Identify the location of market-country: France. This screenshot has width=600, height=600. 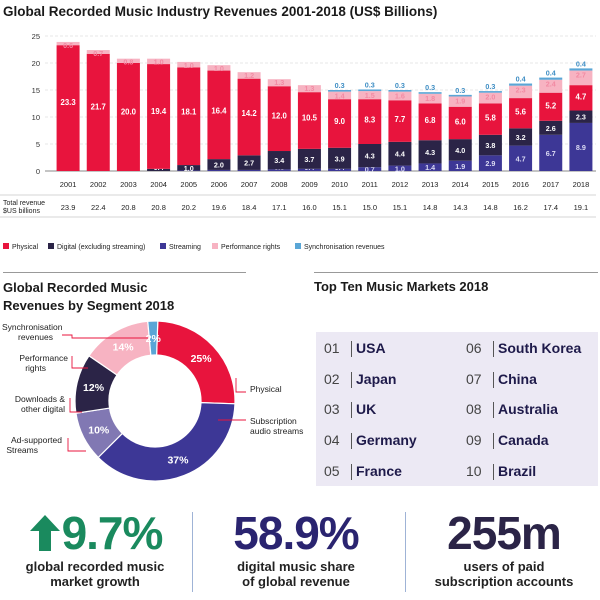
(379, 471).